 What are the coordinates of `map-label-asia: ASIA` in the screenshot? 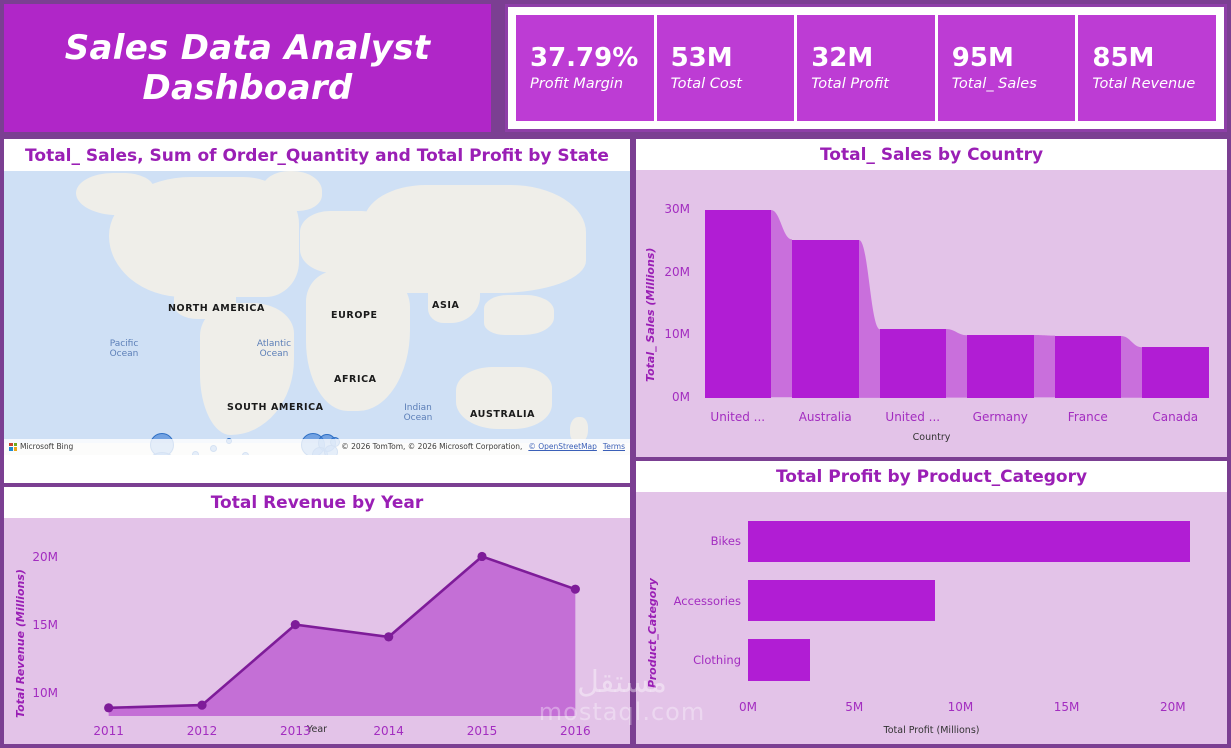 It's located at (446, 305).